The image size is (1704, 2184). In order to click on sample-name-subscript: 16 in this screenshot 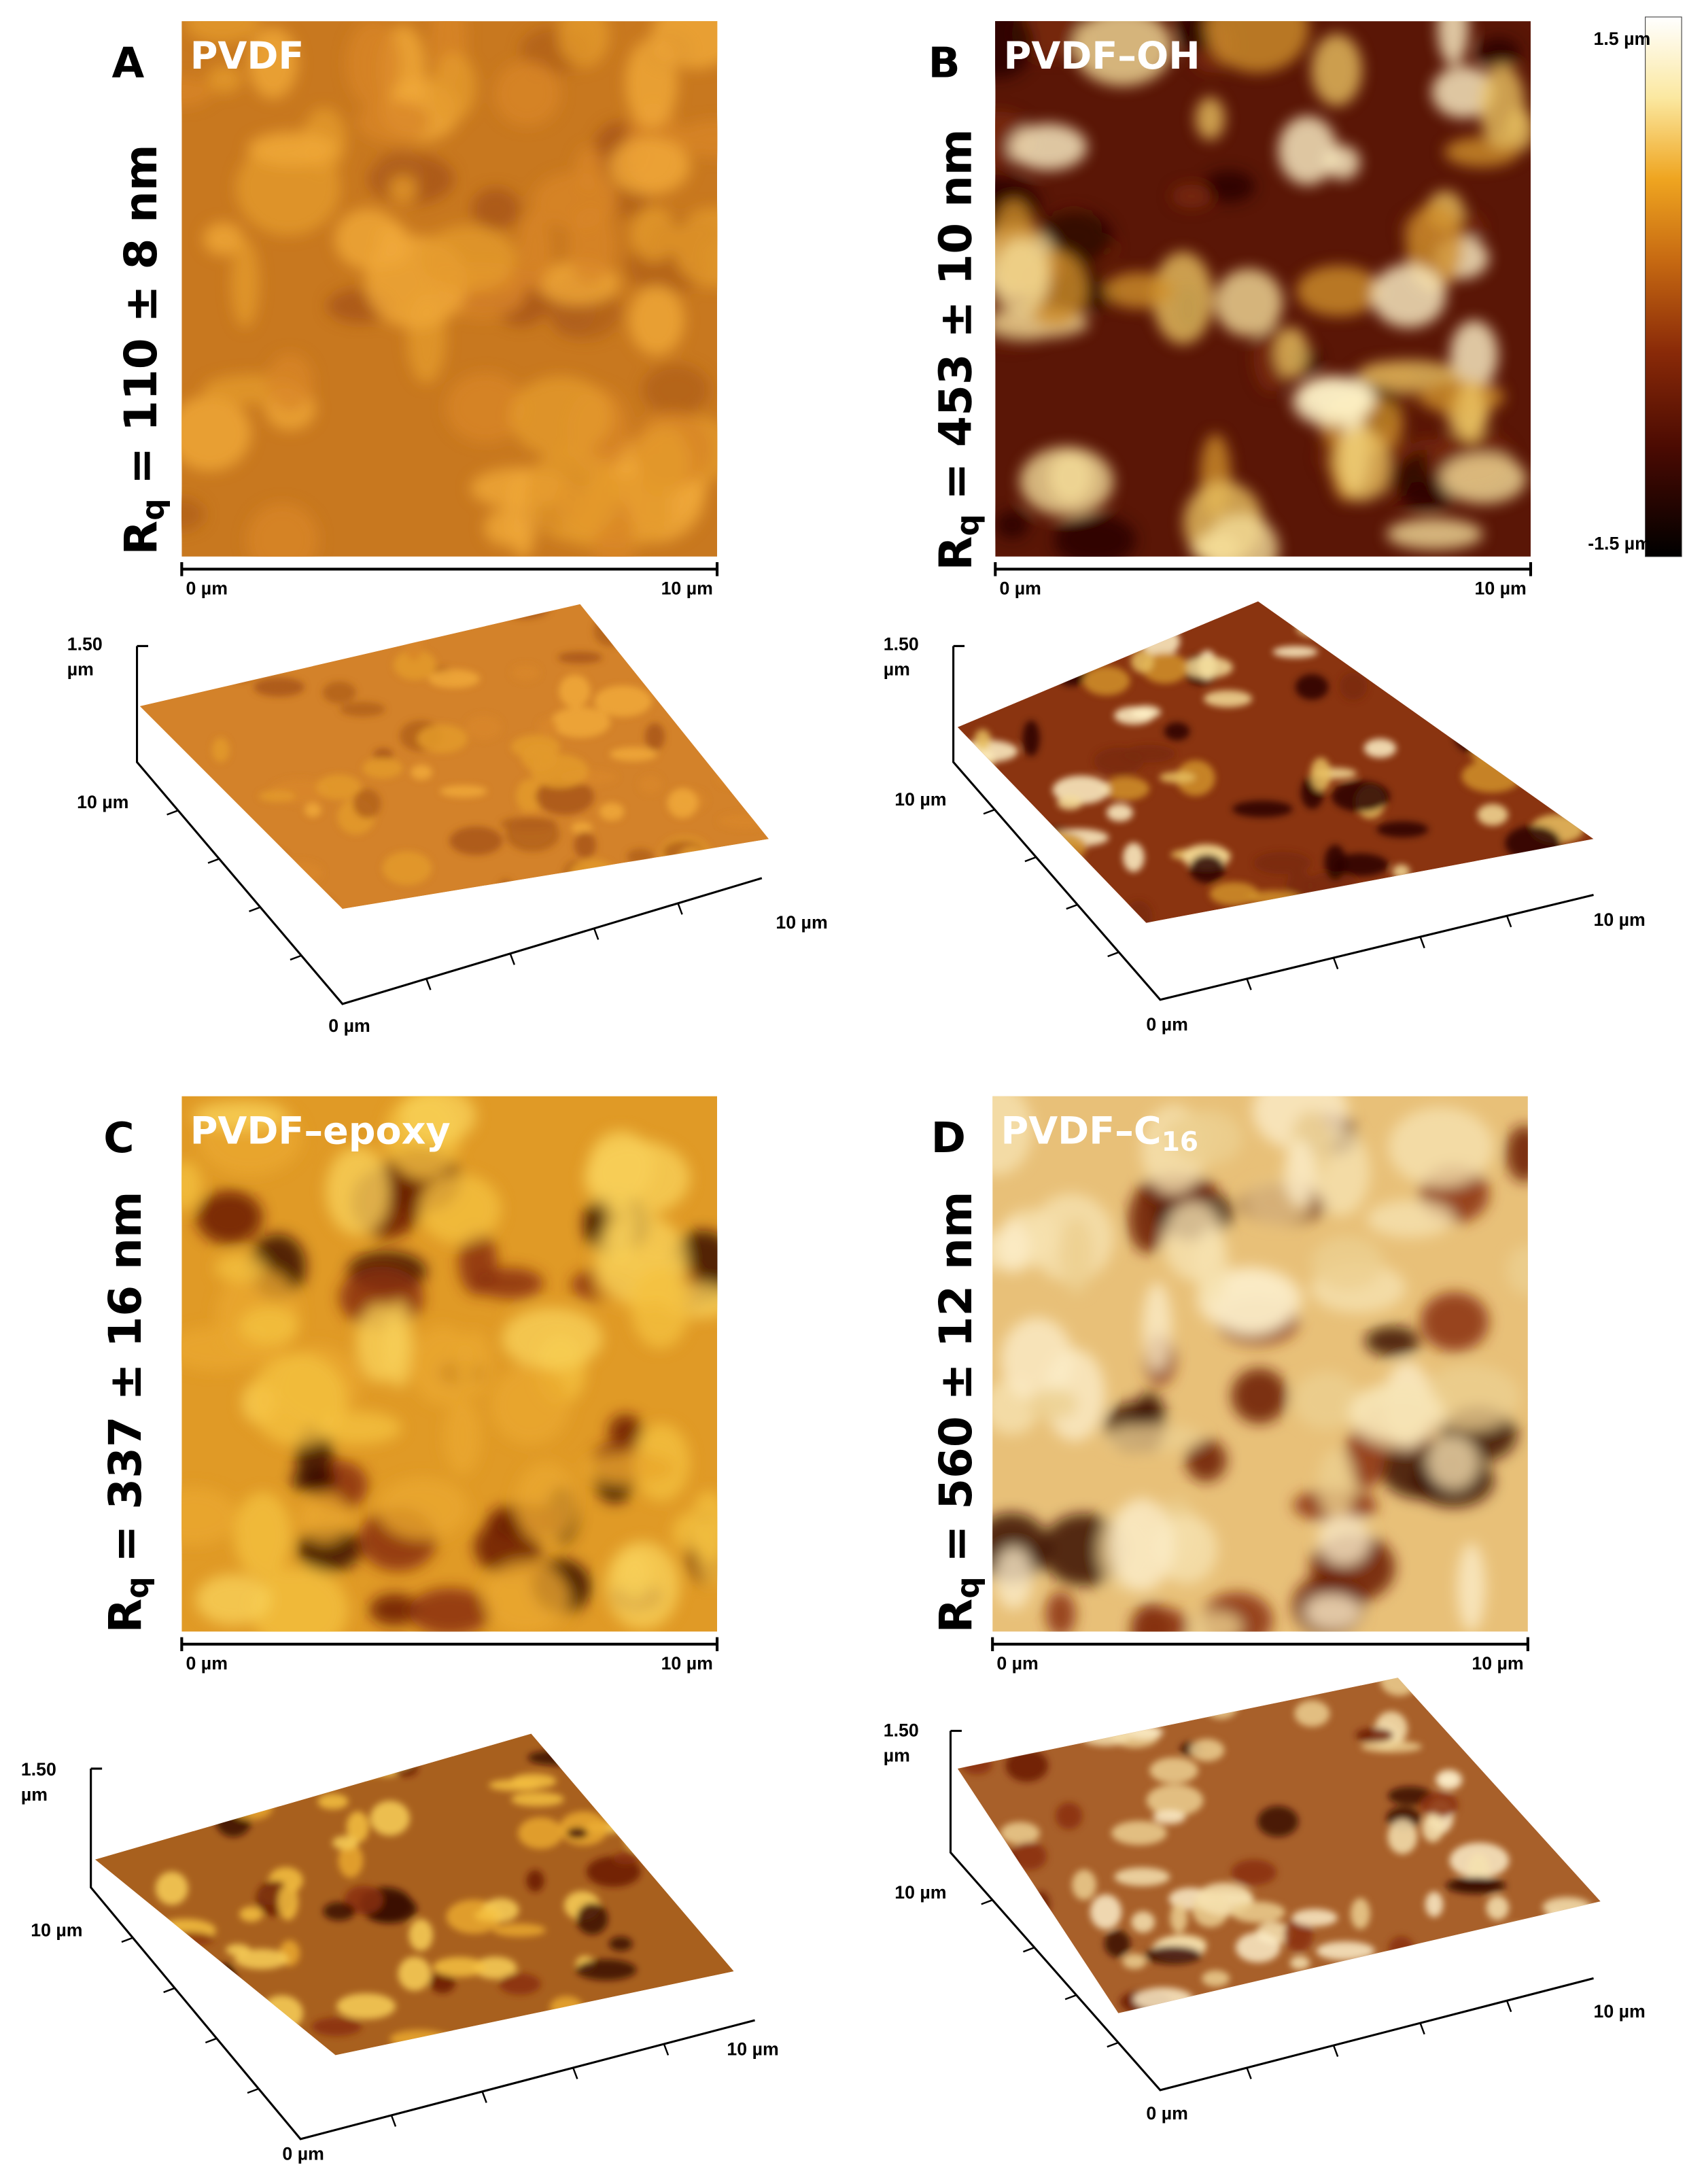, I will do `click(1180, 1142)`.